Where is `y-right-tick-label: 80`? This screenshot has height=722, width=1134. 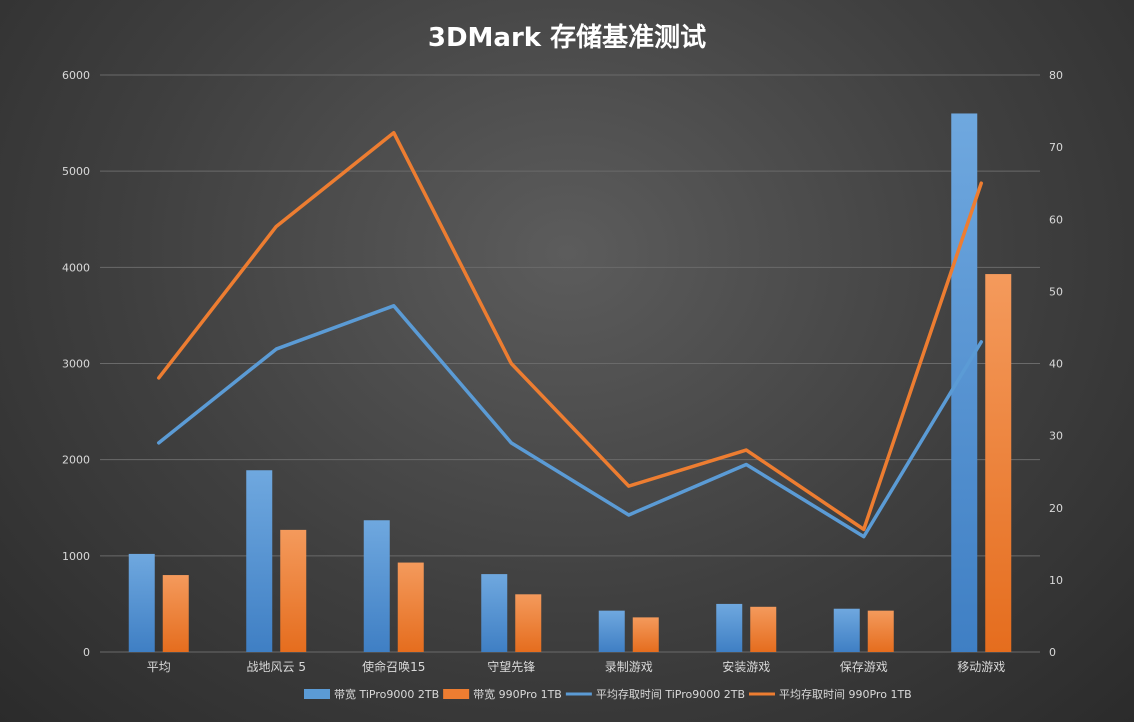
y-right-tick-label: 80 is located at coordinates (1056, 75).